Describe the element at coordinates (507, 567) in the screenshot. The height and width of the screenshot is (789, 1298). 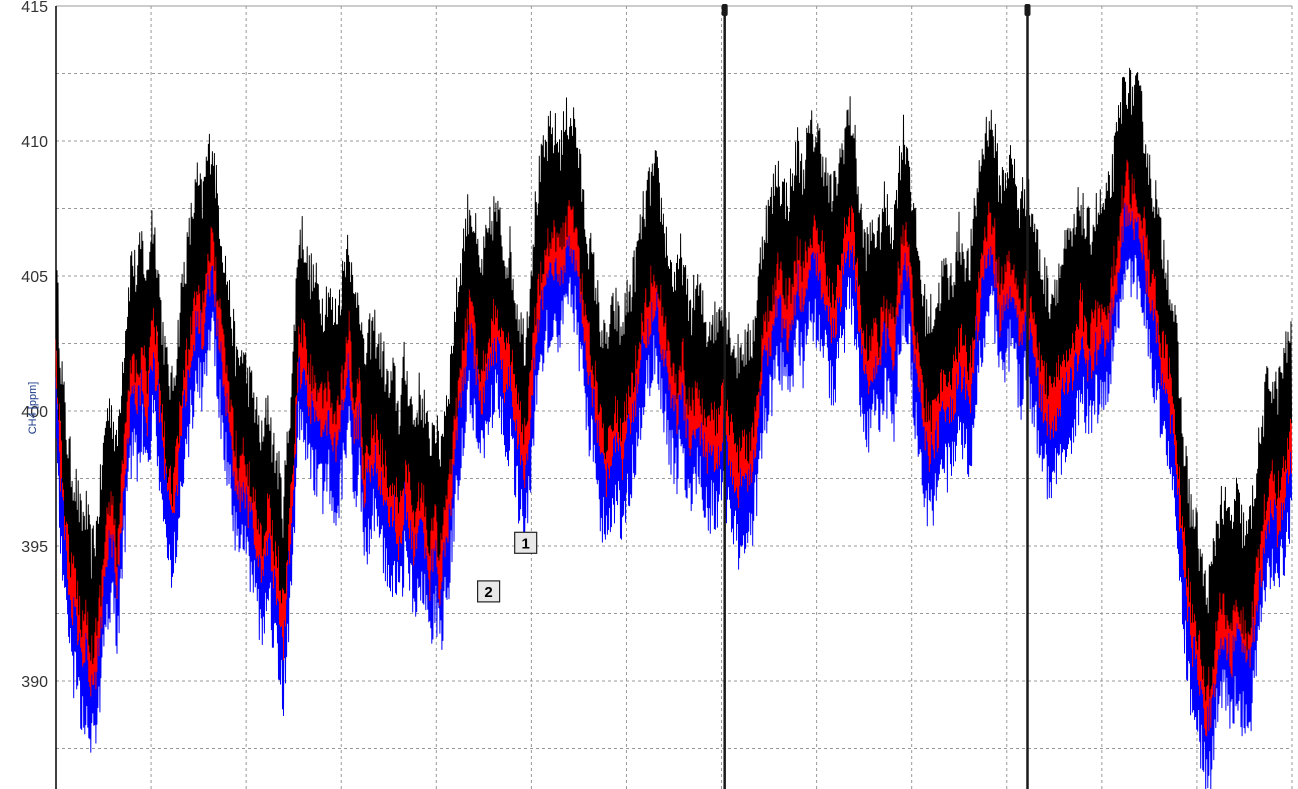
I see `annotation-group: 12` at that location.